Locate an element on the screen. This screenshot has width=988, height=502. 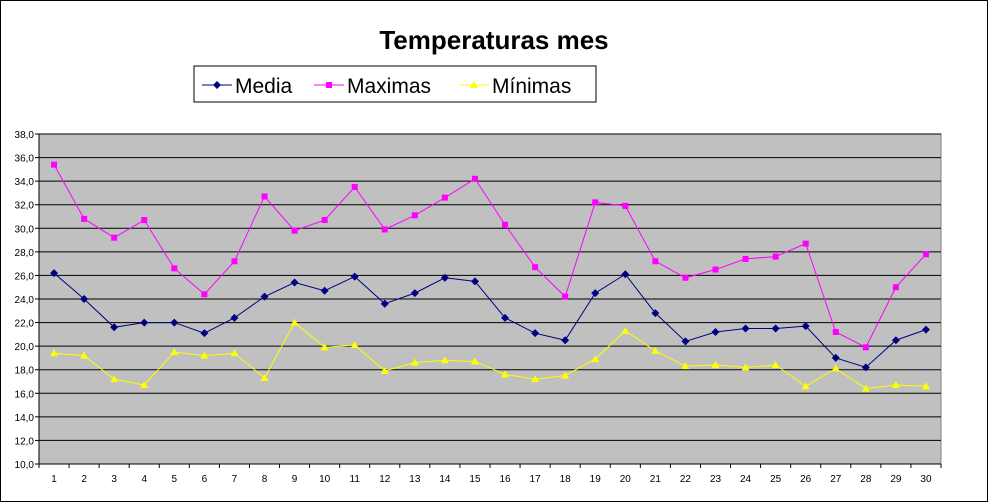
legend: Media Maximas Mínimas is located at coordinates (395, 84).